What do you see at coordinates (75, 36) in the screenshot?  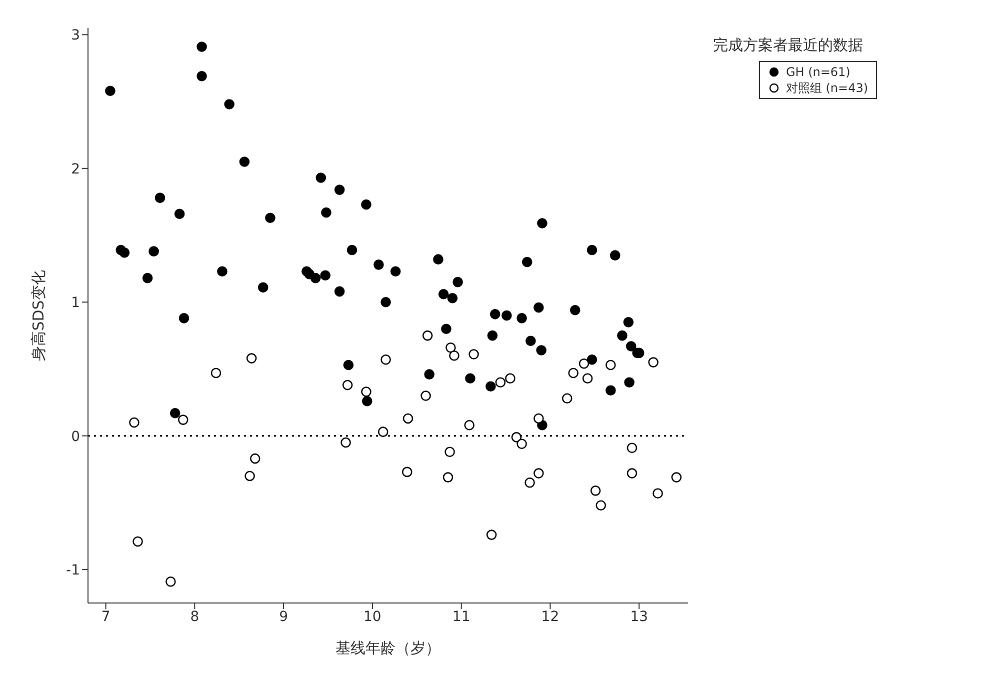 I see `y-tick-label: 3` at bounding box center [75, 36].